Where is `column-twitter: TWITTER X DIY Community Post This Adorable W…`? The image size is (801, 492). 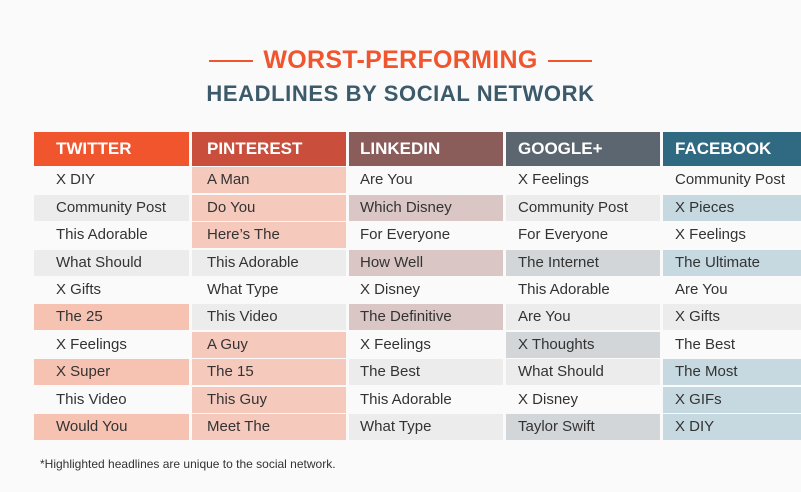 column-twitter: TWITTER X DIY Community Post This Adorable W… is located at coordinates (111, 286).